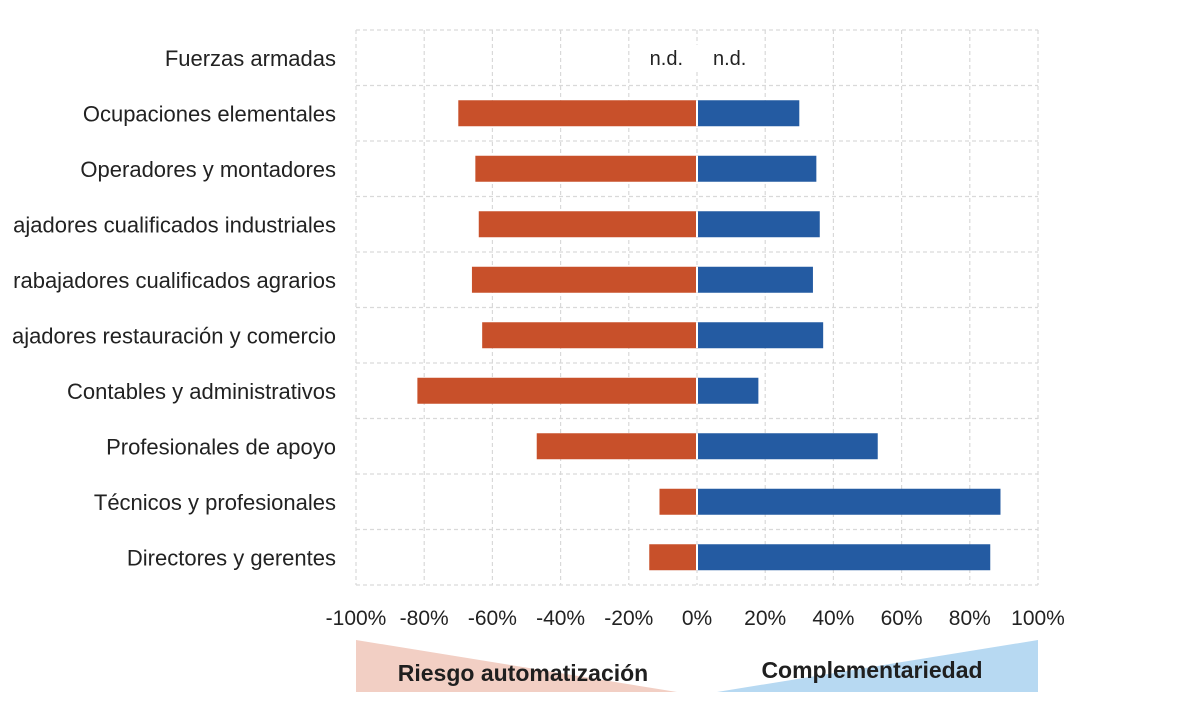 The image size is (1200, 720). What do you see at coordinates (174, 280) in the screenshot?
I see `category-label: rabajadores cualificados agrarios` at bounding box center [174, 280].